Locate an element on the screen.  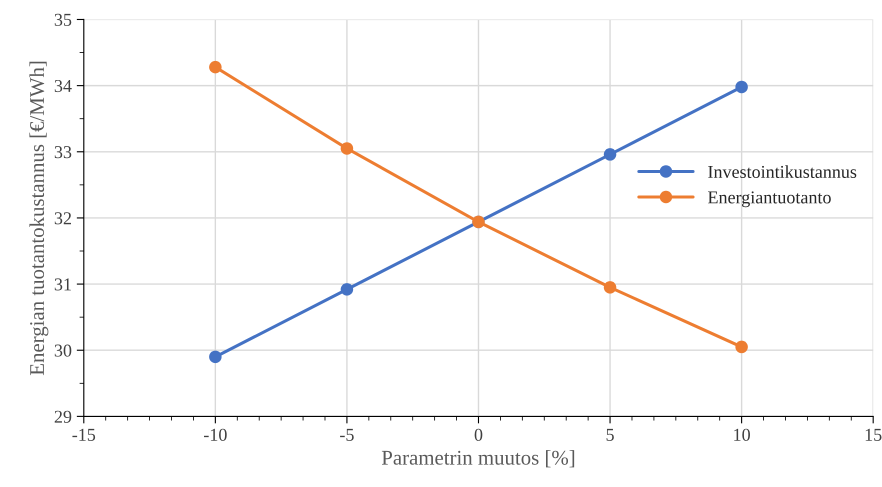
x-tick-label: -5 is located at coordinates (347, 434).